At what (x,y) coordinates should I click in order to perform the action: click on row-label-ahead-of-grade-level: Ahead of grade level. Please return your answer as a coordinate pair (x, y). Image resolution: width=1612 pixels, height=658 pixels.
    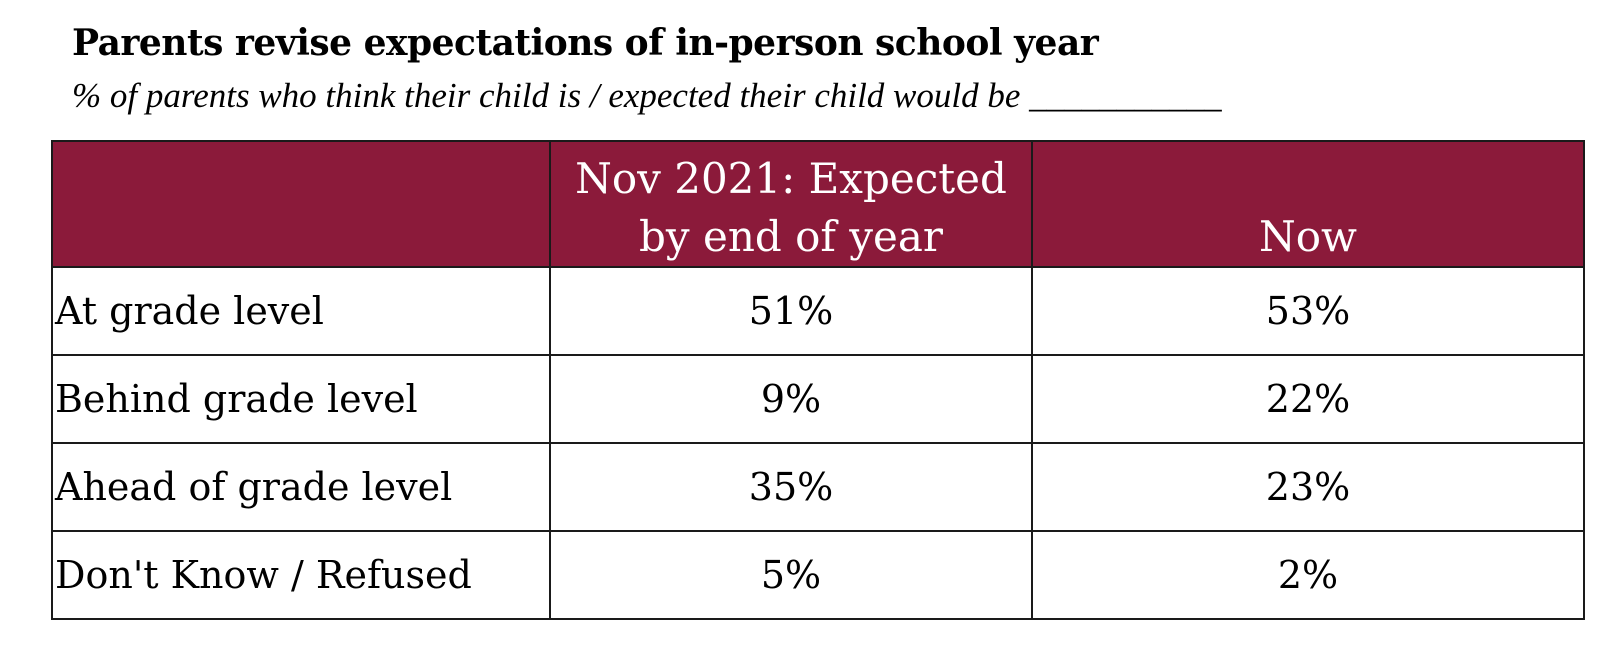
    Looking at the image, I should click on (301, 487).